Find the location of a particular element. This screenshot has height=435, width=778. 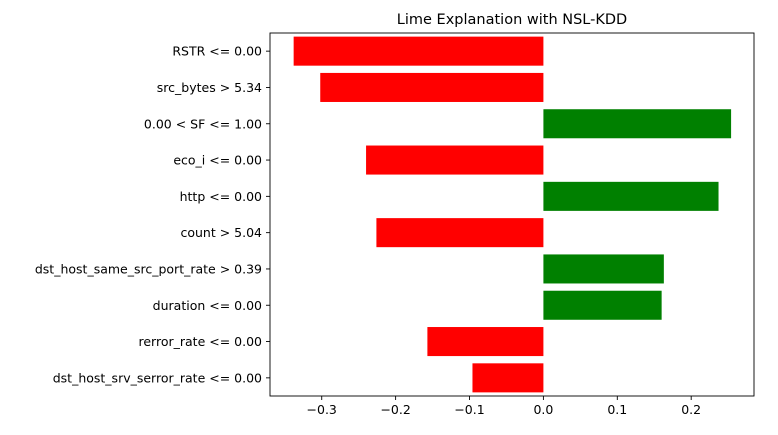

y-tick-label: http <= 0.00 is located at coordinates (221, 196).